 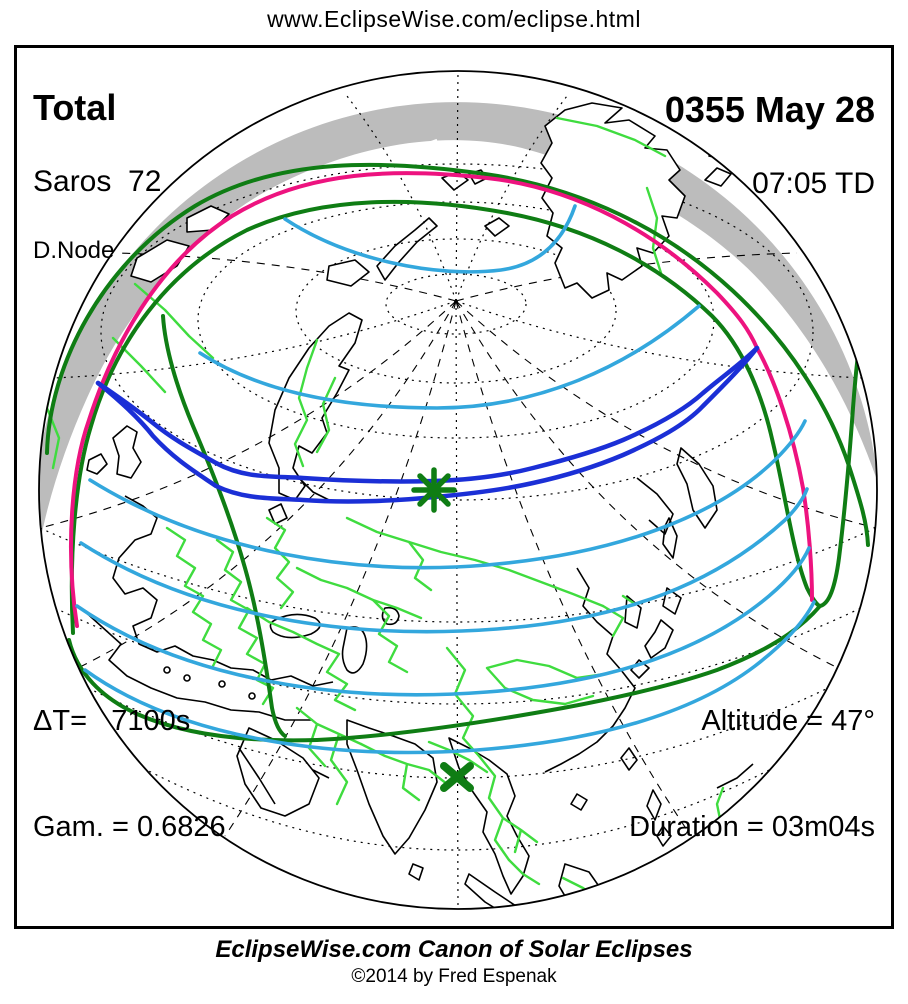 I want to click on iceland, so click(x=348, y=273).